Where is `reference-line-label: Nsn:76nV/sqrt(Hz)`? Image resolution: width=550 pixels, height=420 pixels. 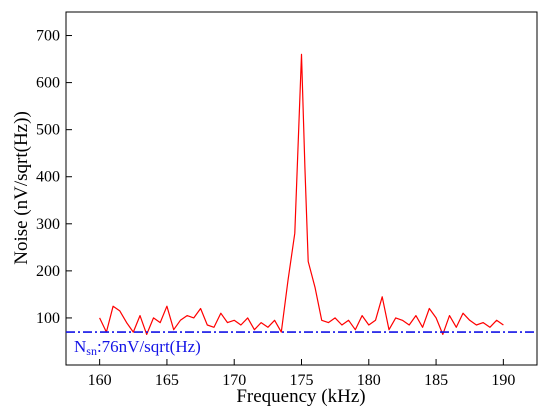
reference-line-label: Nsn:76nV/sqrt(Hz) is located at coordinates (137, 347).